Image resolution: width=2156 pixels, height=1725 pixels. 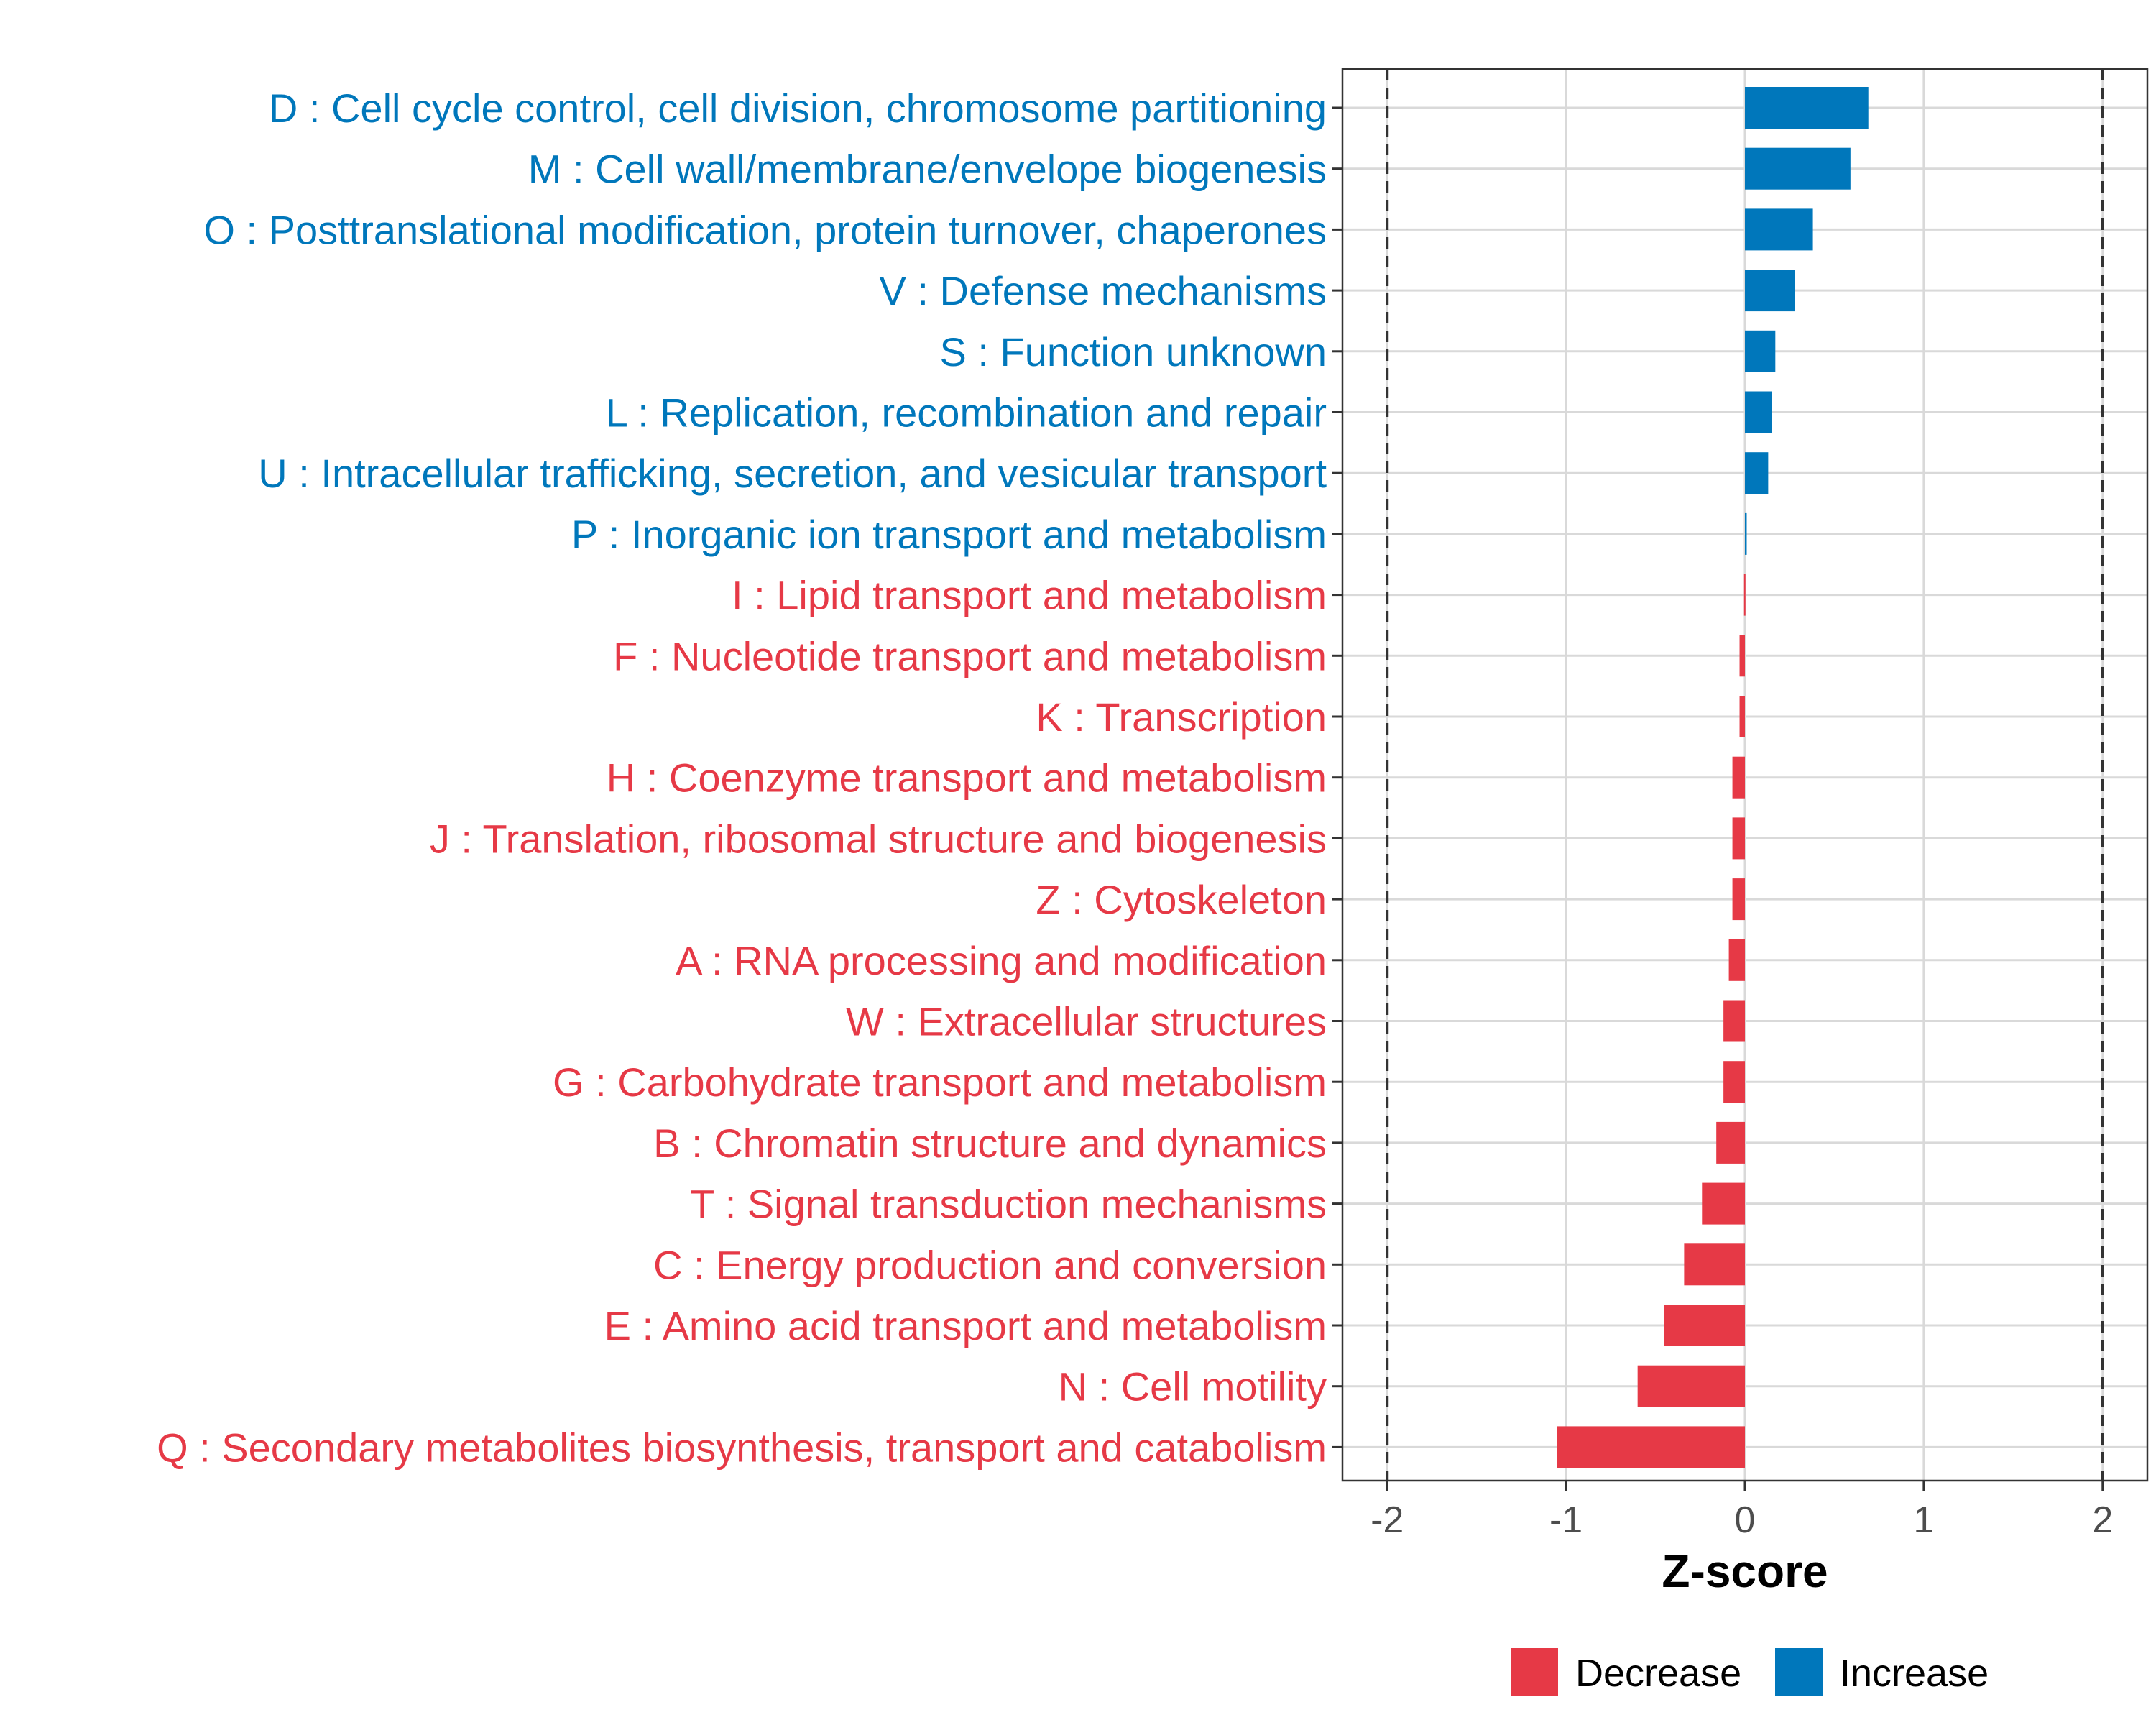 I want to click on category-label: C : Energy production and conversion, so click(x=990, y=1264).